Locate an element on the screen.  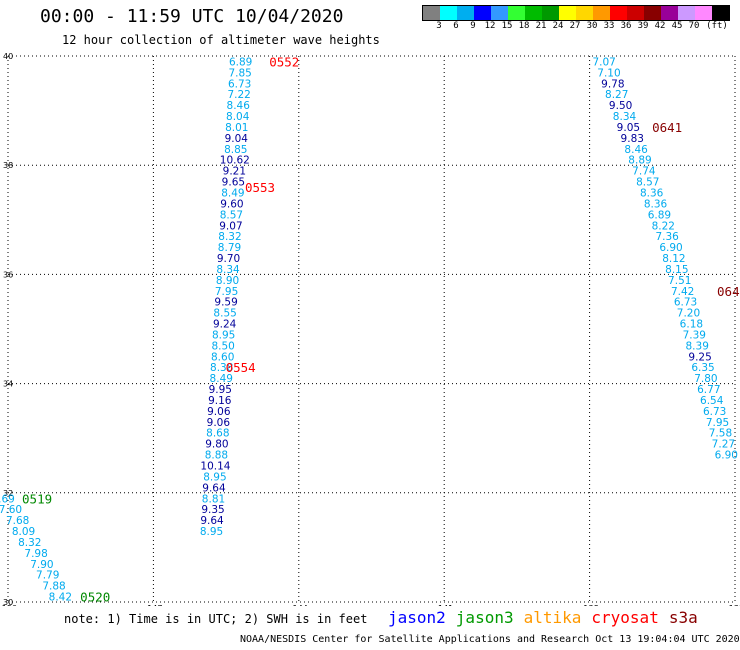
mission-legend-item: cryosat is located at coordinates (625, 617).